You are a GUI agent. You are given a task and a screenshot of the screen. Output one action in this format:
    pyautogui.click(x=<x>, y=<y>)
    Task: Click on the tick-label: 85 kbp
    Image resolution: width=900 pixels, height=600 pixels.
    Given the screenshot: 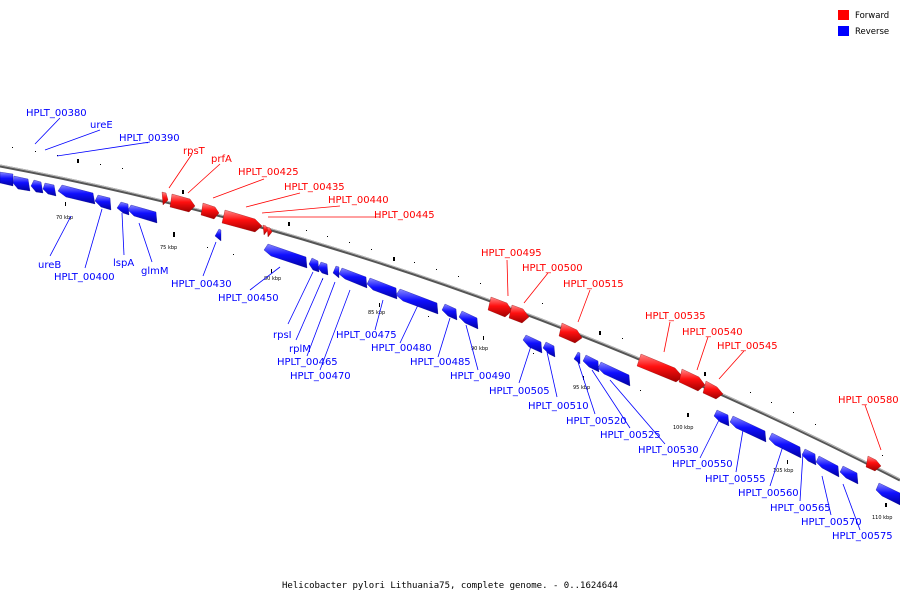 What is the action you would take?
    pyautogui.click(x=376, y=313)
    